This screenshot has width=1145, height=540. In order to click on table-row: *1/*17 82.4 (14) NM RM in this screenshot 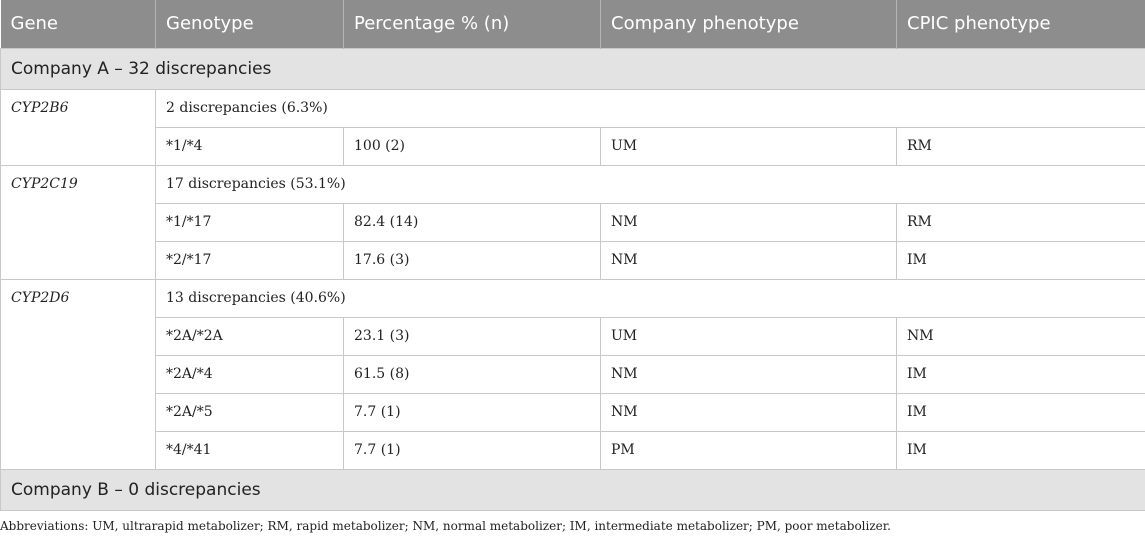, I will do `click(573, 222)`.